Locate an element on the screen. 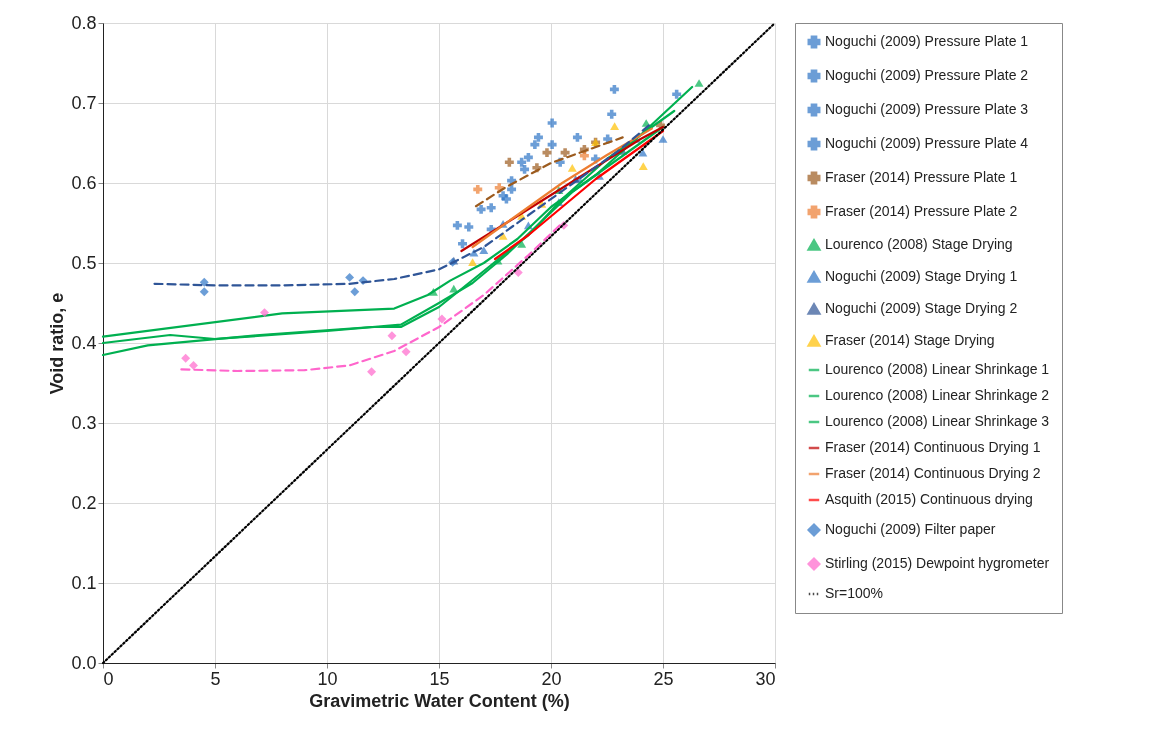 The width and height of the screenshot is (1155, 751). x-tick-label: 20 is located at coordinates (551, 678).